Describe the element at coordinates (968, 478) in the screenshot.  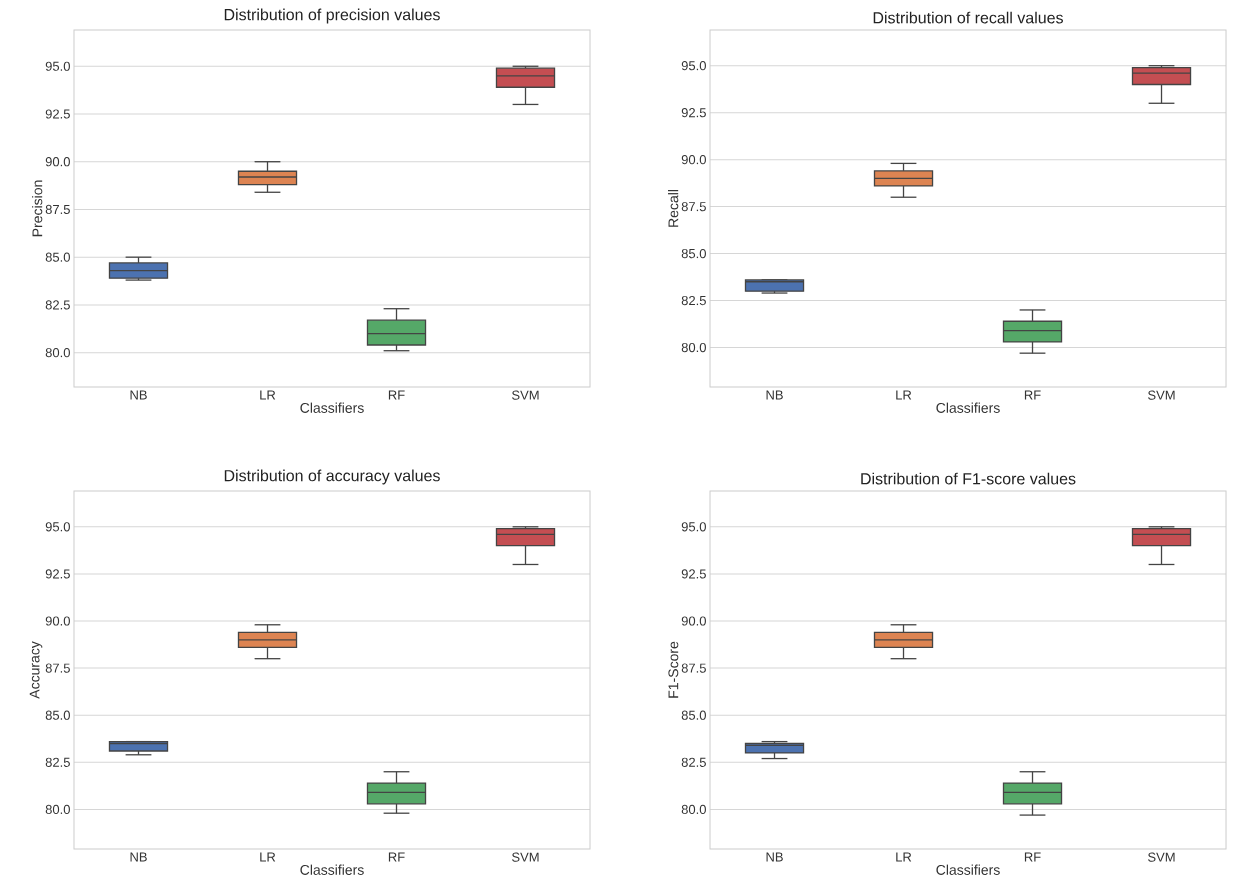
I see `chart-title: Distribution of F1-score values` at that location.